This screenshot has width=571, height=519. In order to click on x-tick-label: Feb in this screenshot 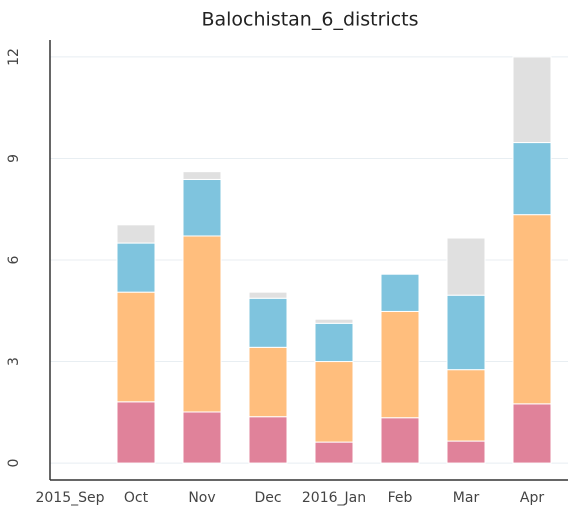, I will do `click(400, 498)`.